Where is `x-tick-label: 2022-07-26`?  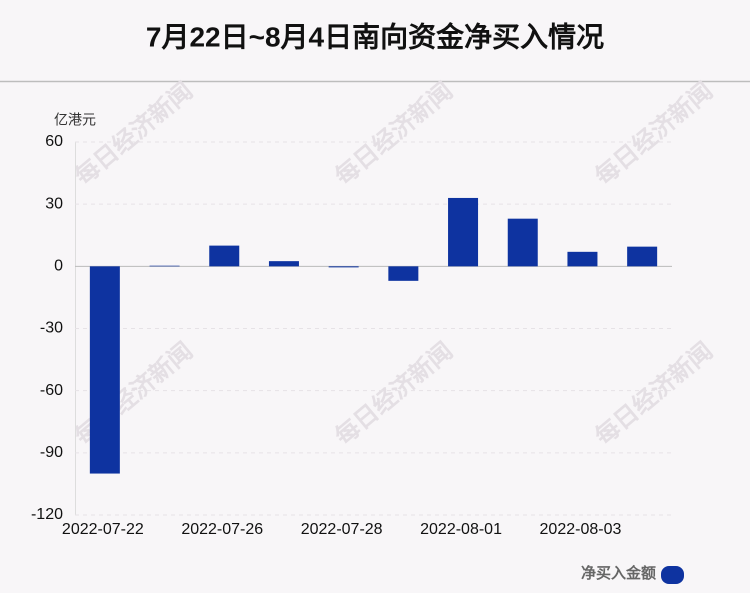 x-tick-label: 2022-07-26 is located at coordinates (222, 529).